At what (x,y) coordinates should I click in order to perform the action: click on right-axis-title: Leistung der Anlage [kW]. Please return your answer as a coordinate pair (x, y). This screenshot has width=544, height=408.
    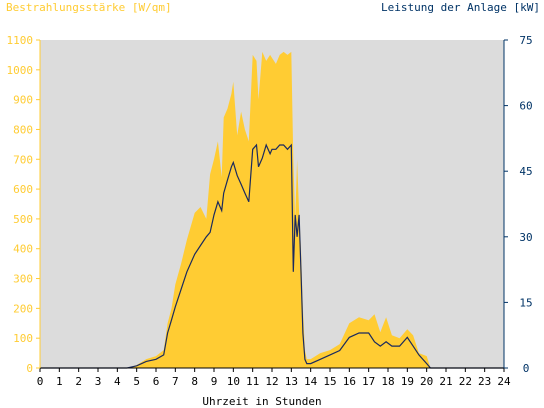
    Looking at the image, I should click on (460, 7).